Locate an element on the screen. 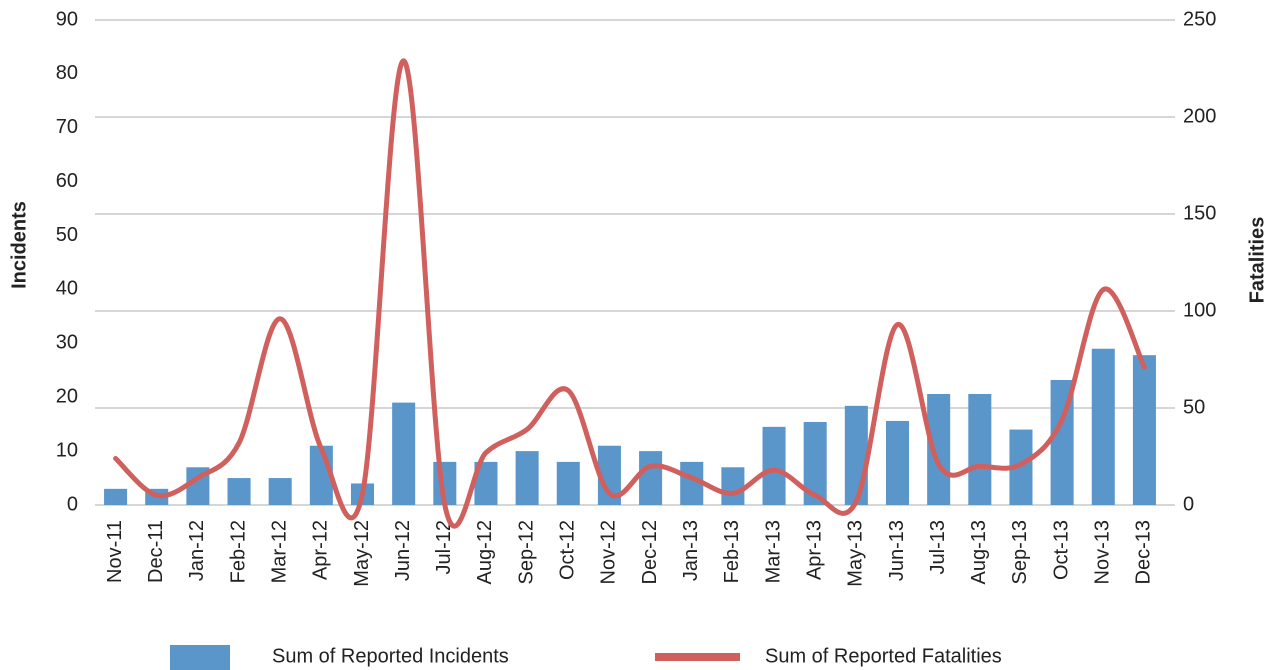  y-tick-label: 70 is located at coordinates (67, 127).